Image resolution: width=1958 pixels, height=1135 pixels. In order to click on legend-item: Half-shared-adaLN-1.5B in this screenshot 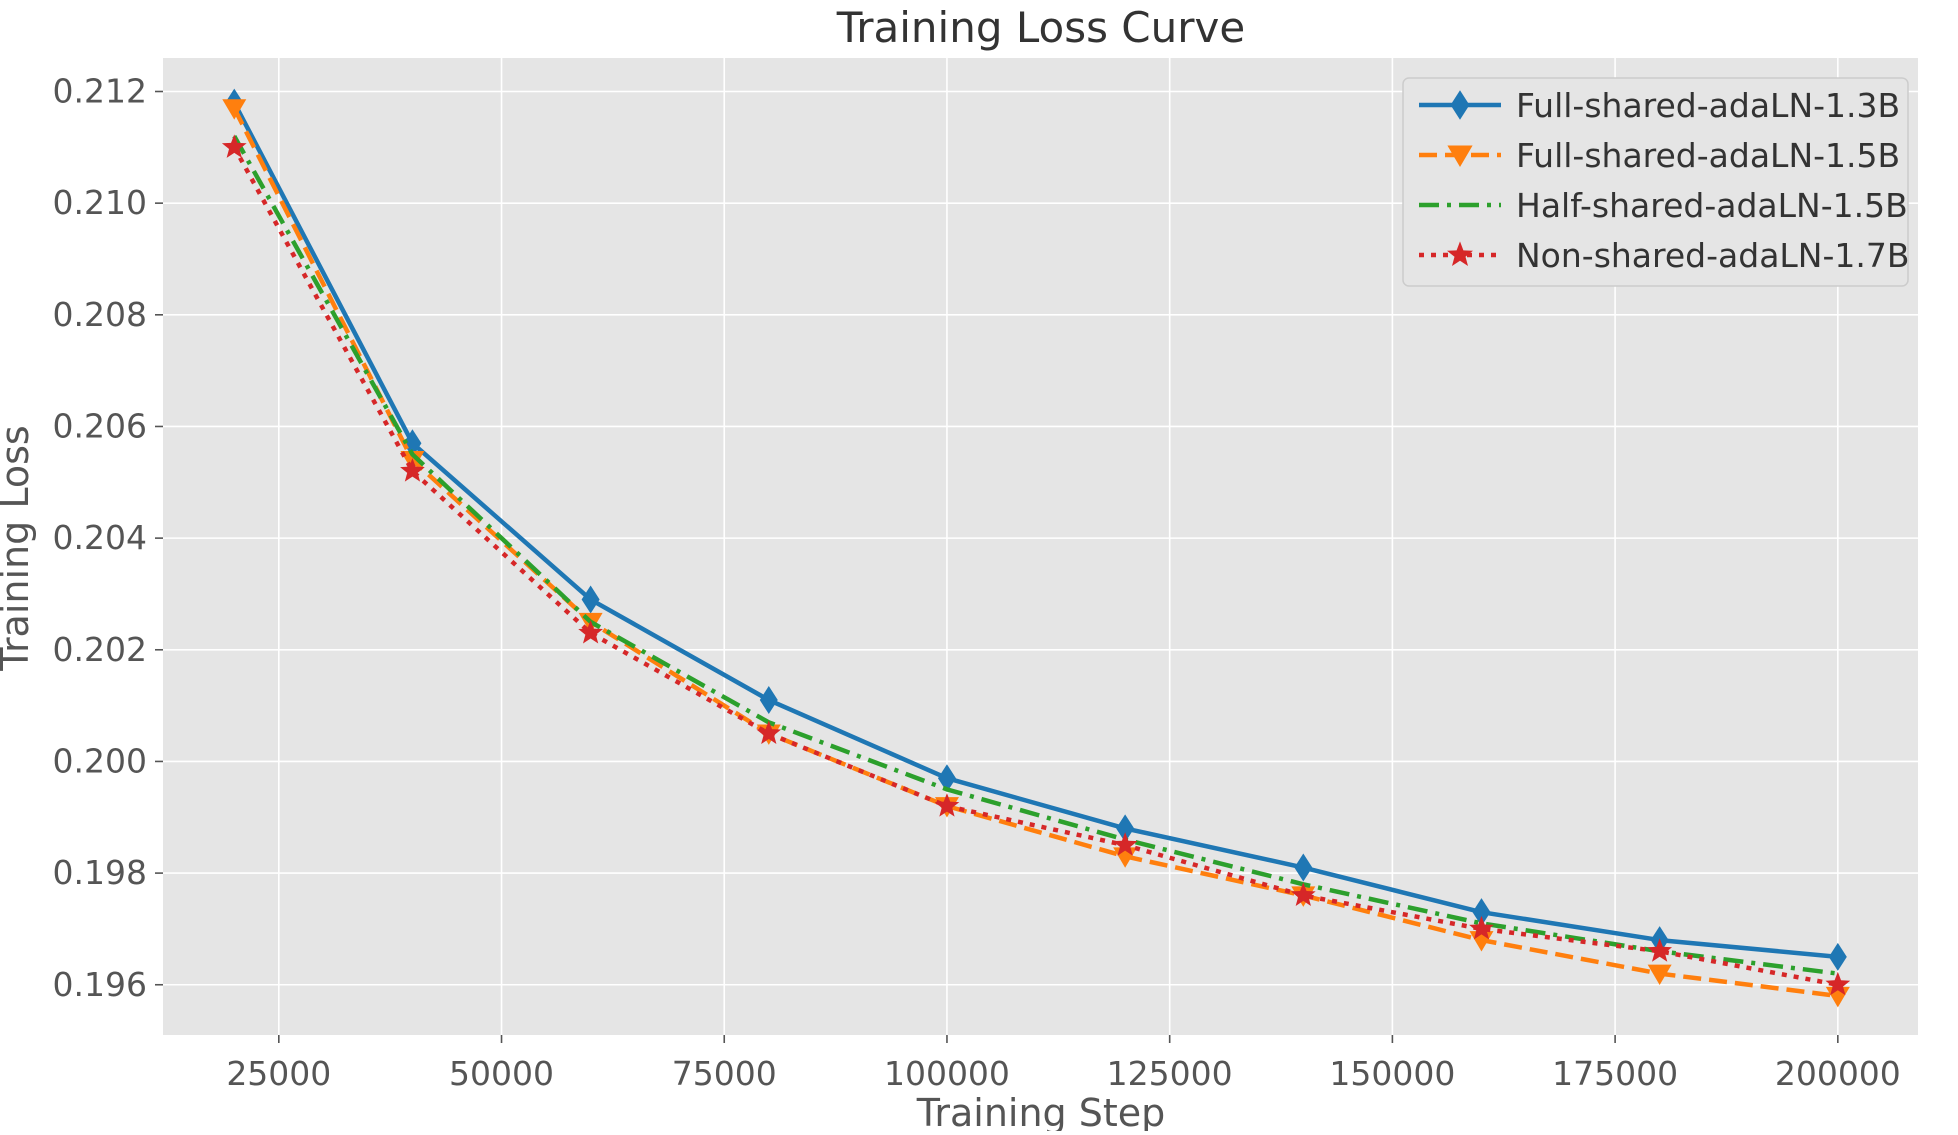, I will do `click(1663, 205)`.